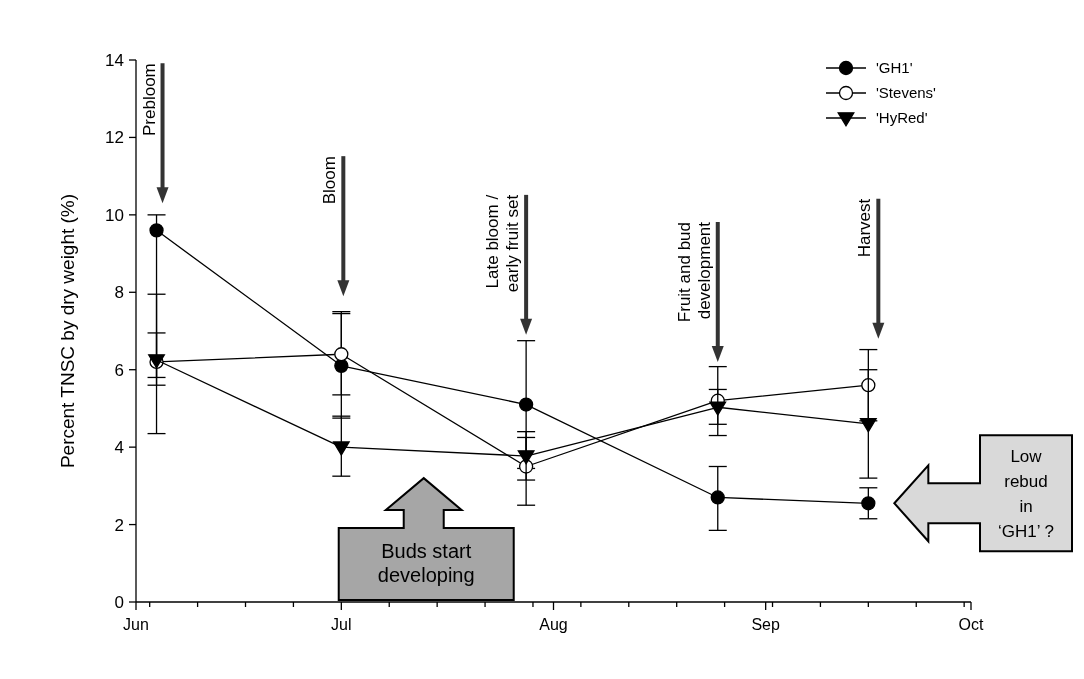 The width and height of the screenshot is (1084, 679). What do you see at coordinates (67, 331) in the screenshot?
I see `y-axis-title: Percent TNSC by dry weight (%)` at bounding box center [67, 331].